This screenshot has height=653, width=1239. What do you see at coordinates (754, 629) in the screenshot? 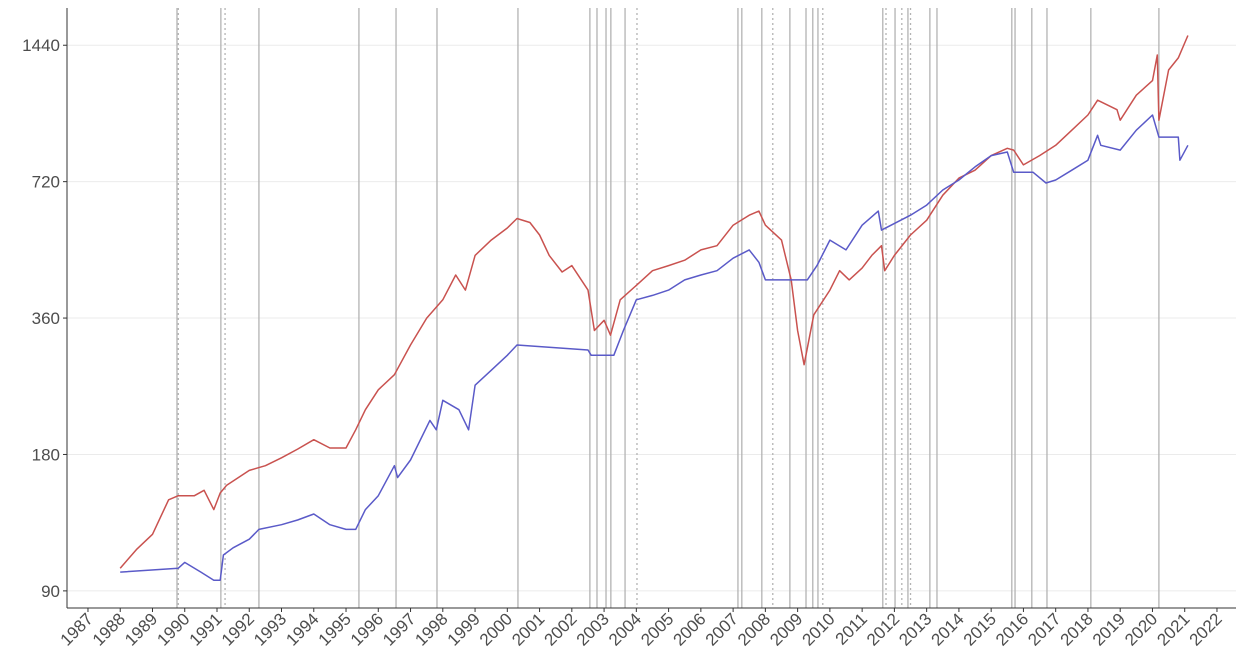
I see `x-tick-label: 2008` at bounding box center [754, 629].